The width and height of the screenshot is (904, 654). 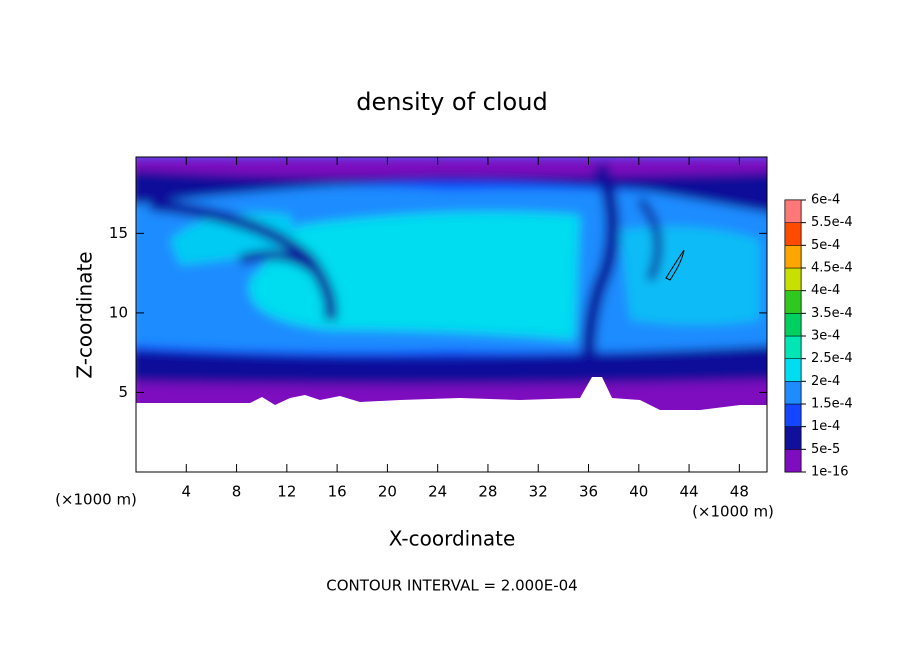 What do you see at coordinates (451, 424) in the screenshot?
I see `terrain` at bounding box center [451, 424].